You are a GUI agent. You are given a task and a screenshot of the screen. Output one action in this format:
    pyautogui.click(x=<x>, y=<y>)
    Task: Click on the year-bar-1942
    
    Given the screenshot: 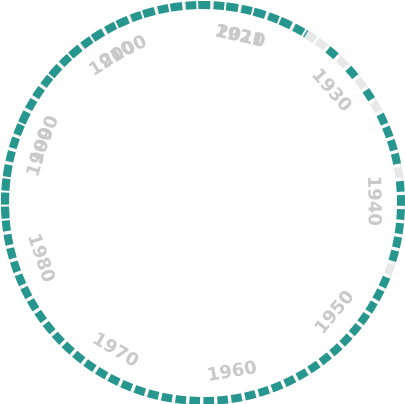 What is the action you would take?
    pyautogui.click(x=399, y=228)
    